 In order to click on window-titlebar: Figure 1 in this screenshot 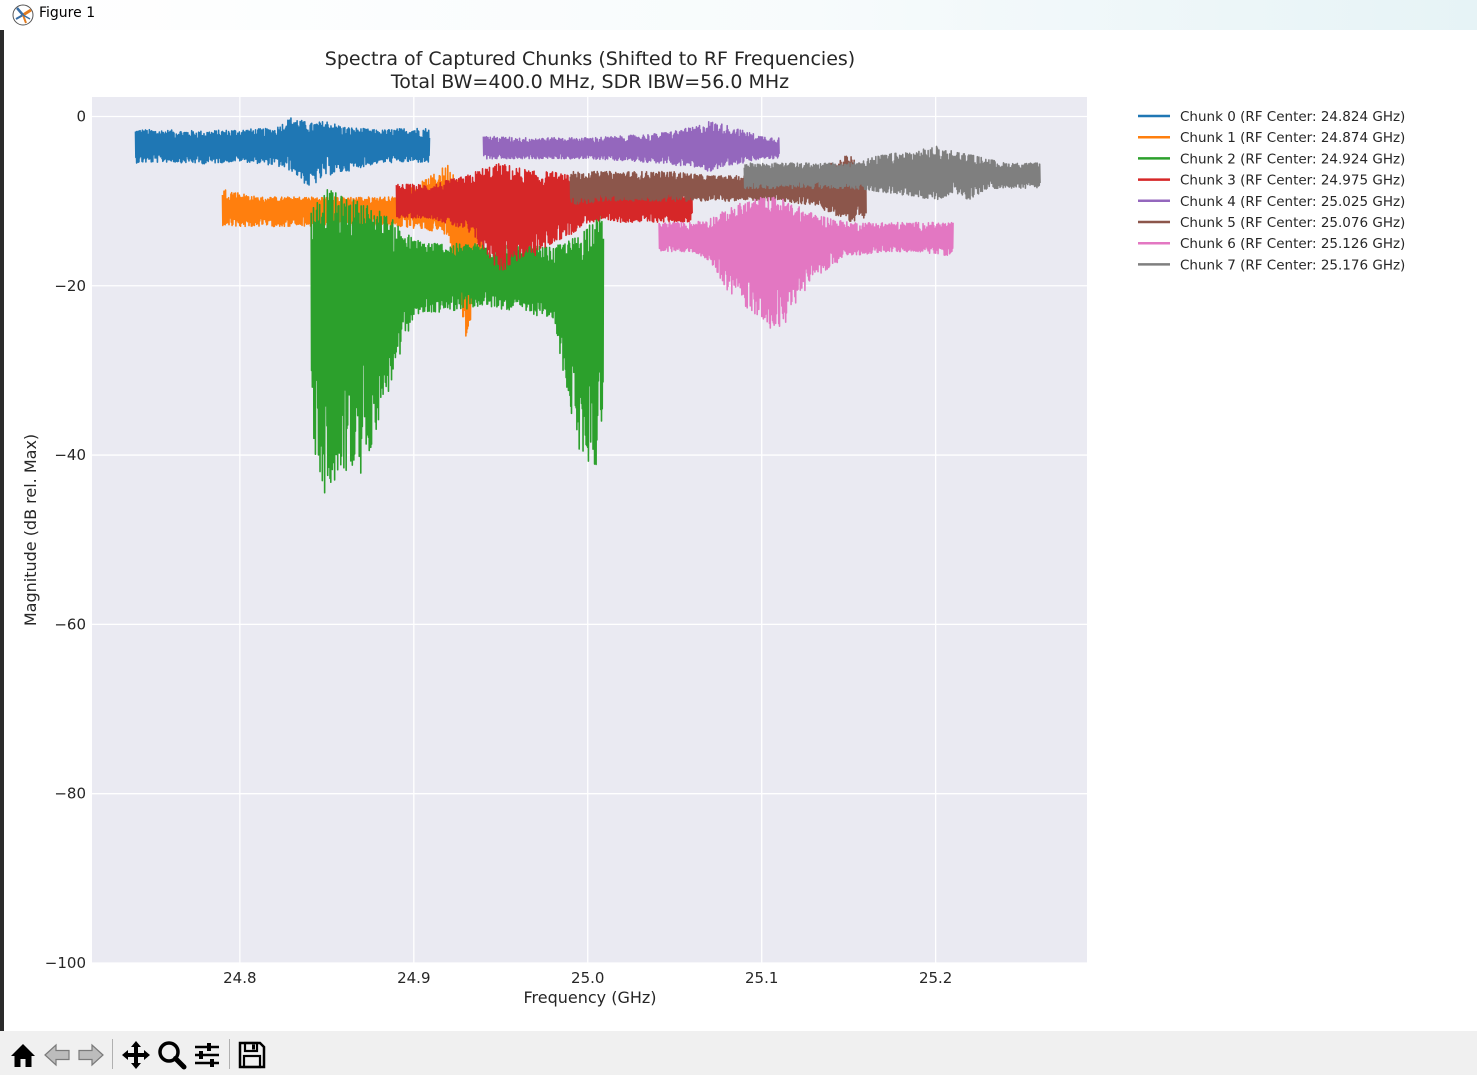, I will do `click(738, 15)`.